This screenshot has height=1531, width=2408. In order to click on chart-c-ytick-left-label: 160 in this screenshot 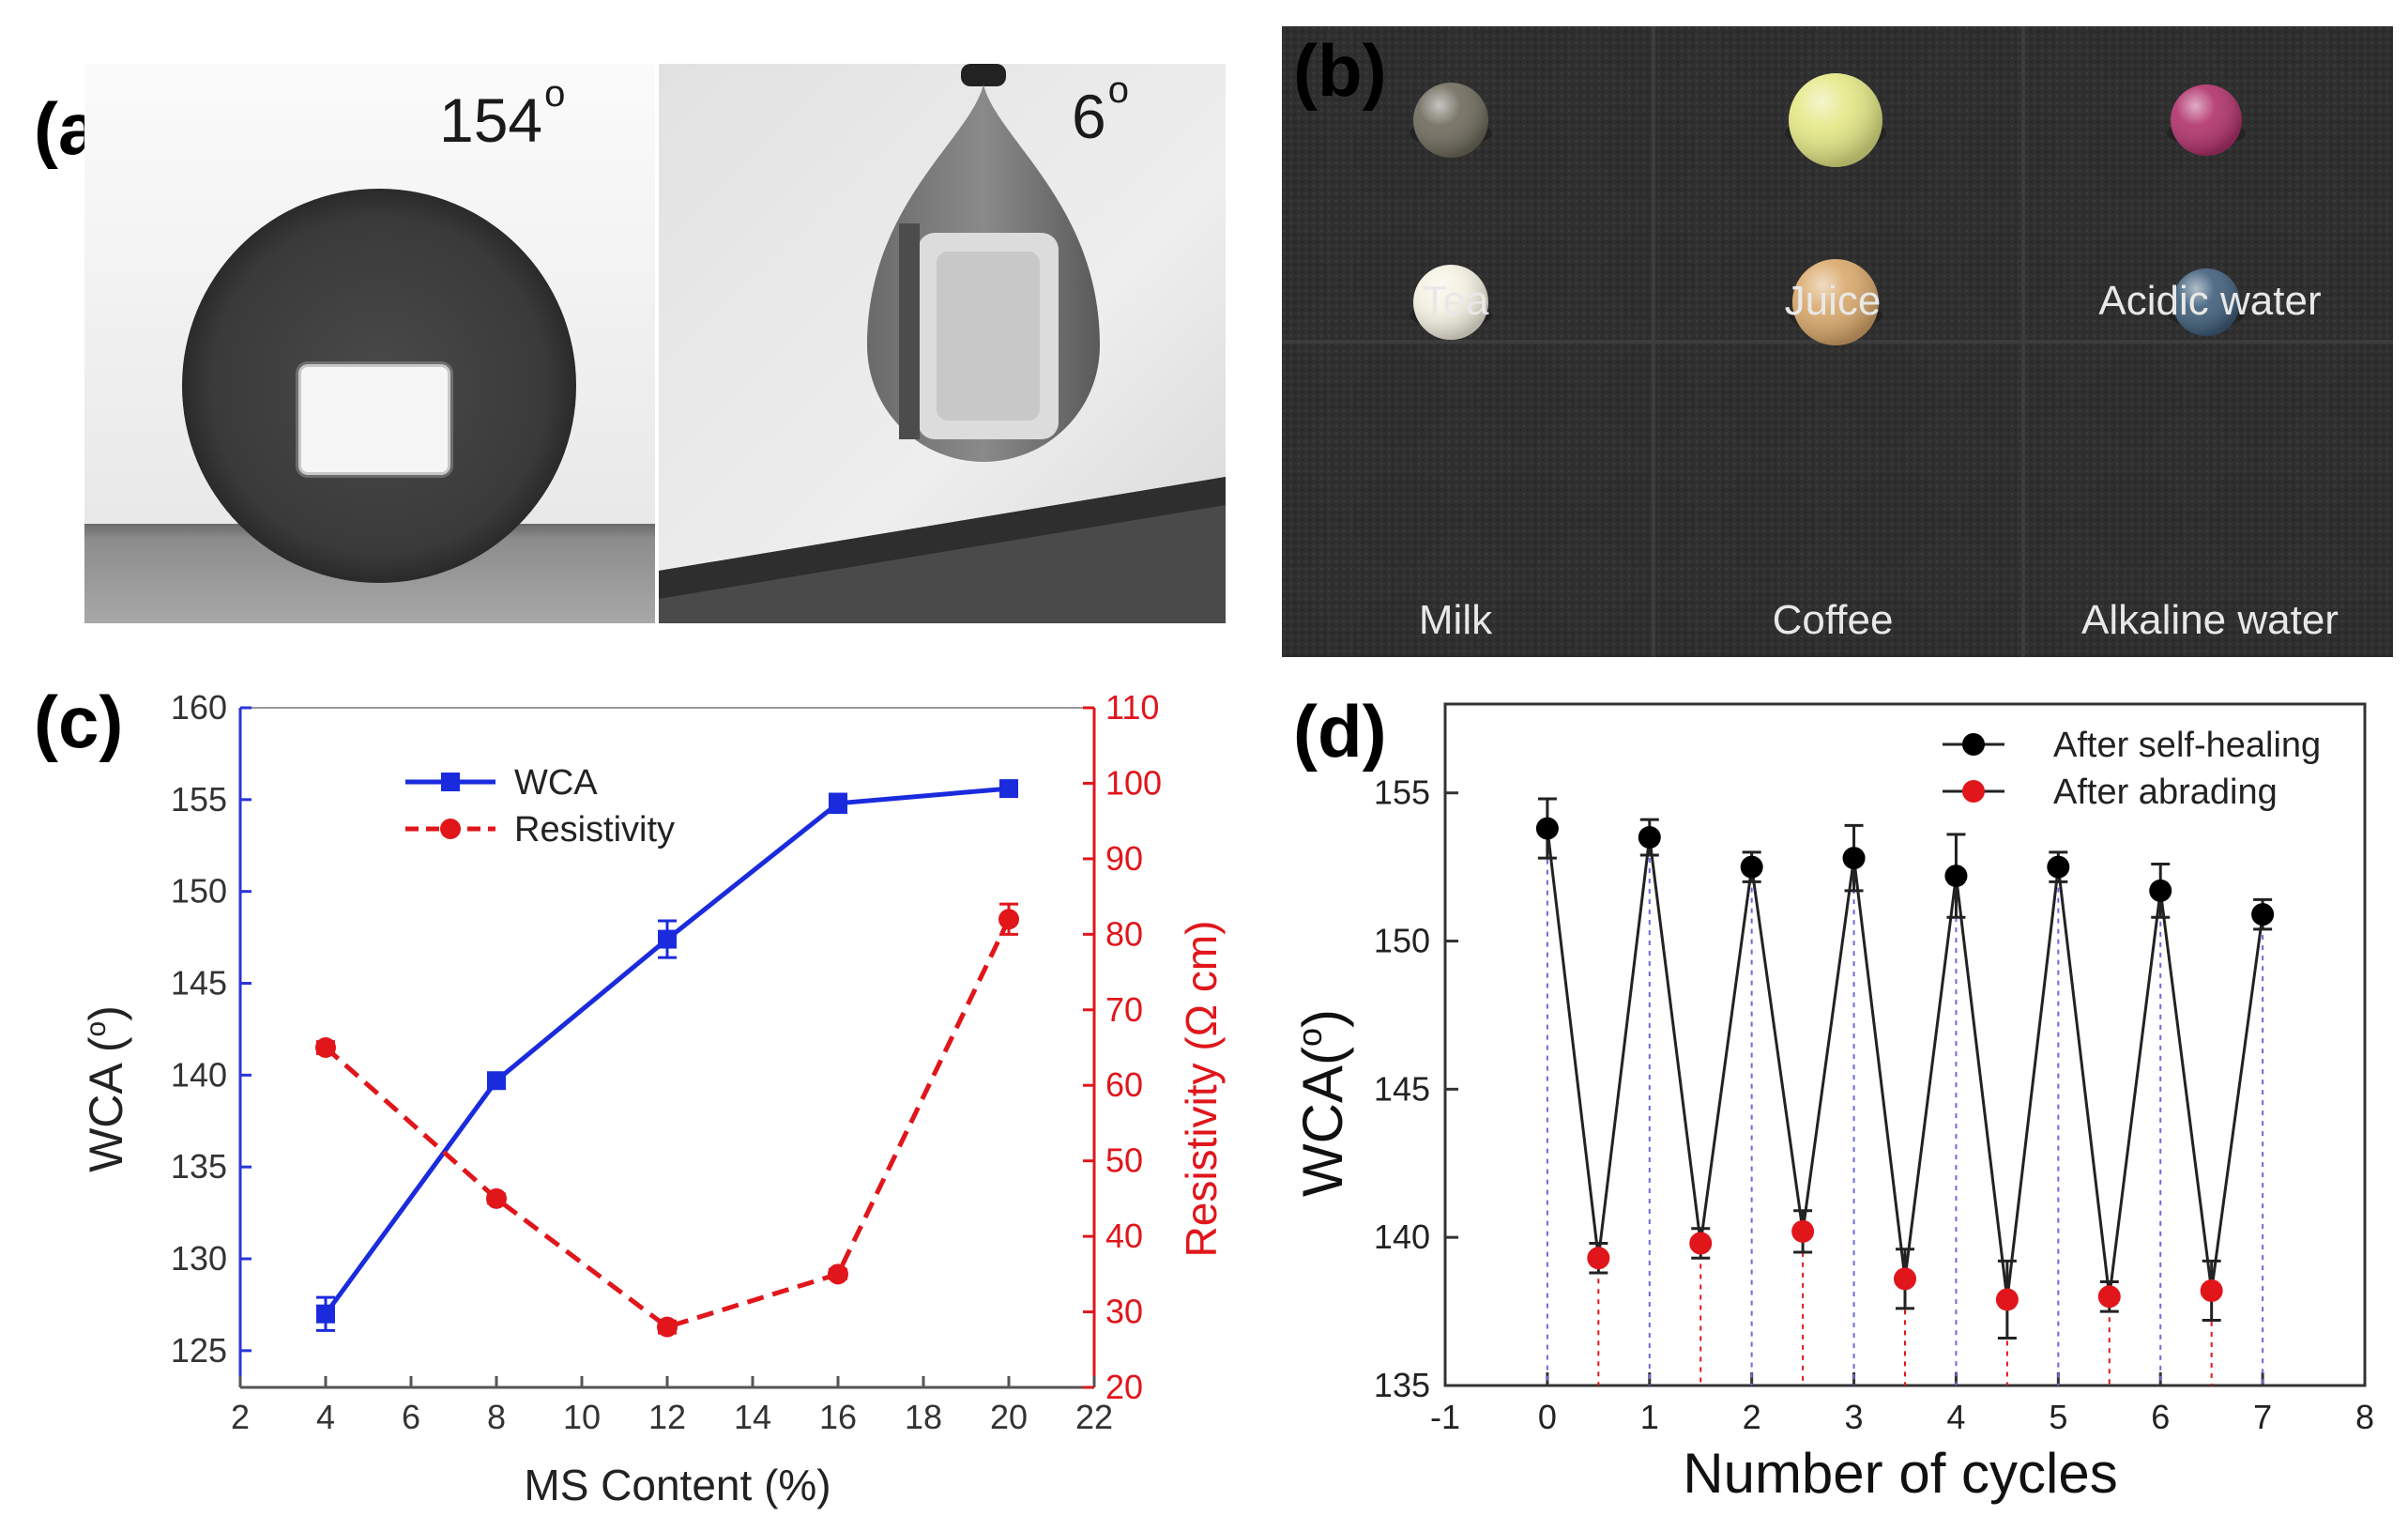, I will do `click(199, 707)`.